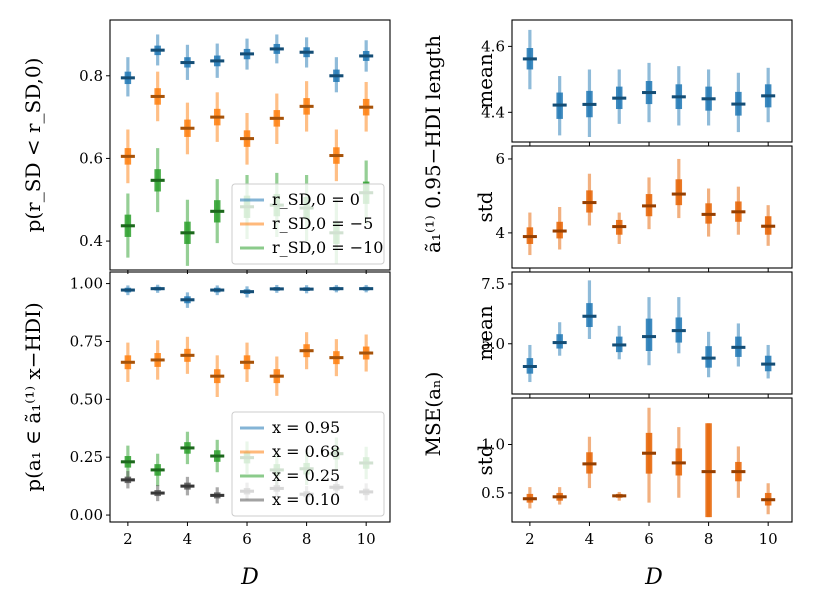 The width and height of the screenshot is (822, 601). What do you see at coordinates (306, 499) in the screenshot?
I see `legend-label: x = 0.10` at bounding box center [306, 499].